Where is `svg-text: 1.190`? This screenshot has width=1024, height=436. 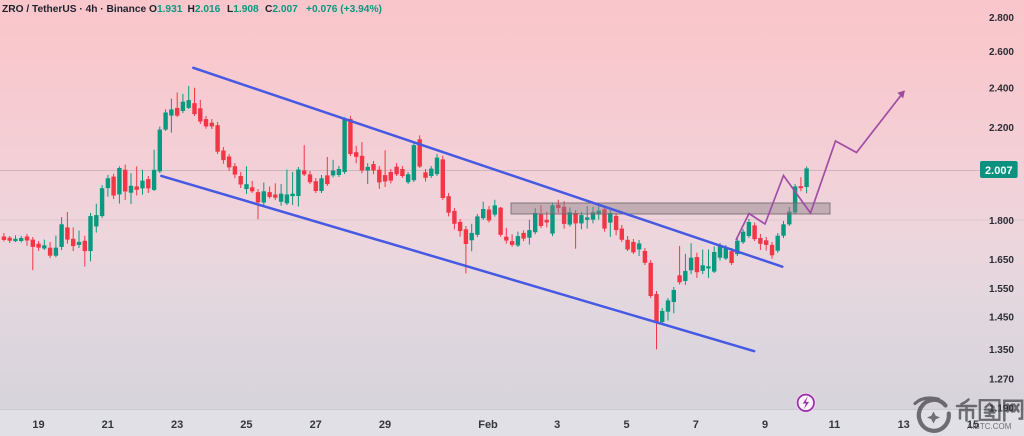
svg-text: 1.190 is located at coordinates (1001, 409).